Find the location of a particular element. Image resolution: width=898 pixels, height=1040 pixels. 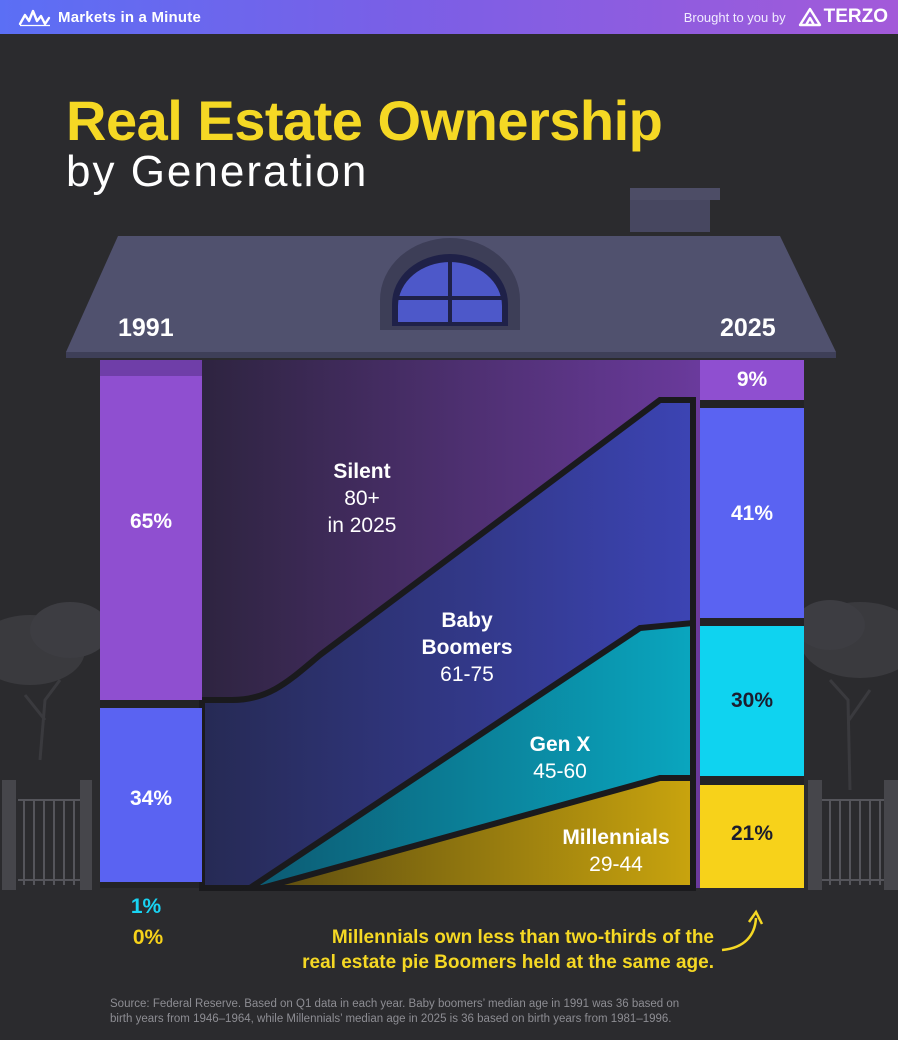

flow-label-silent-year: in 2025 is located at coordinates (362, 525).